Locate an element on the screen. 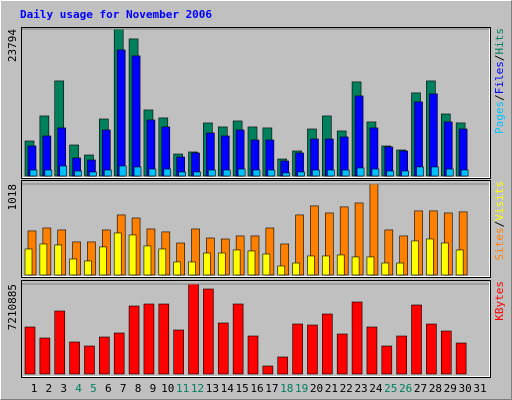 This screenshot has height=400, width=512. y-tick-label: 7210885 is located at coordinates (12, 307).